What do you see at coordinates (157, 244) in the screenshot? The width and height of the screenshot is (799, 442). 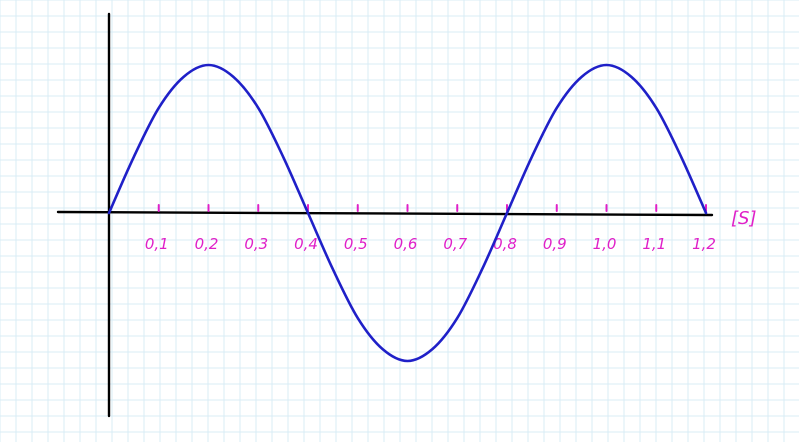 I see `x-tick-label: 0,1` at bounding box center [157, 244].